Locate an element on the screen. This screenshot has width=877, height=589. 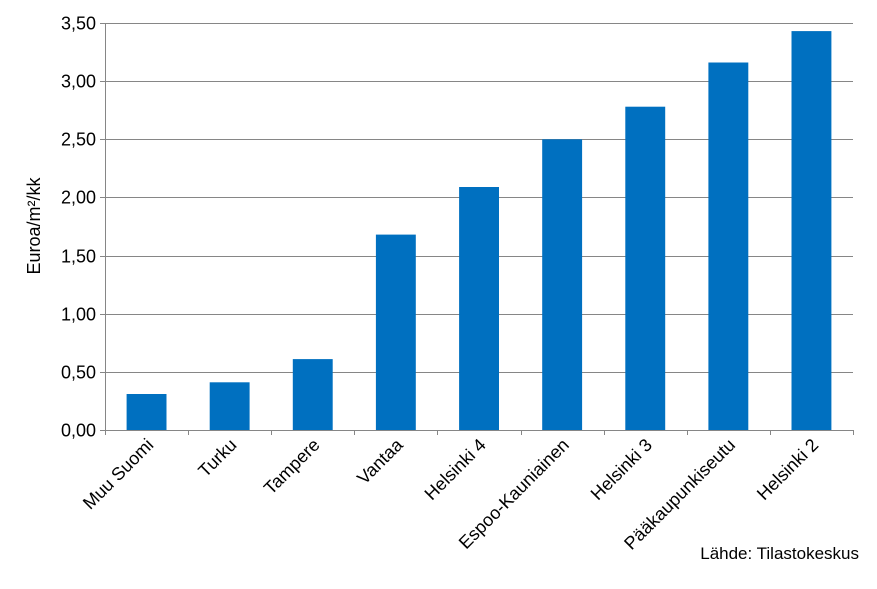
y-tick-label: 0,50 is located at coordinates (78, 373).